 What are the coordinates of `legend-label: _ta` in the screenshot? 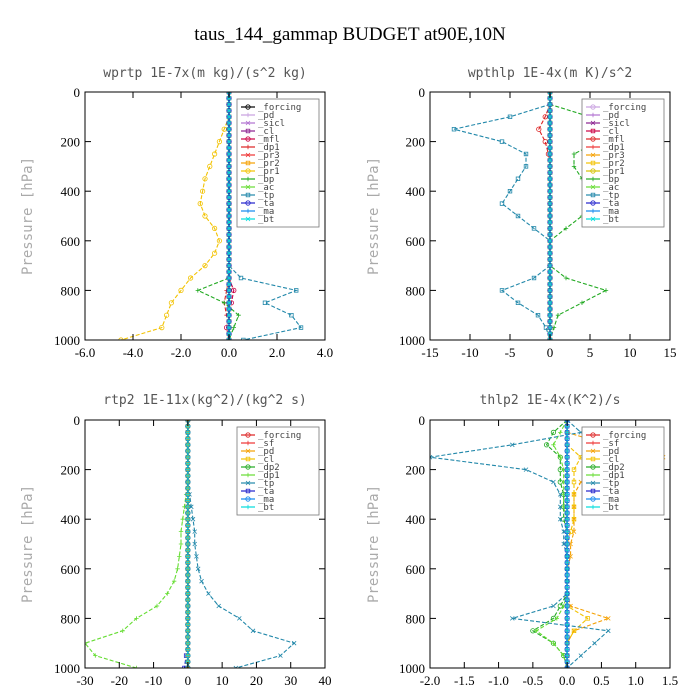 It's located at (611, 204).